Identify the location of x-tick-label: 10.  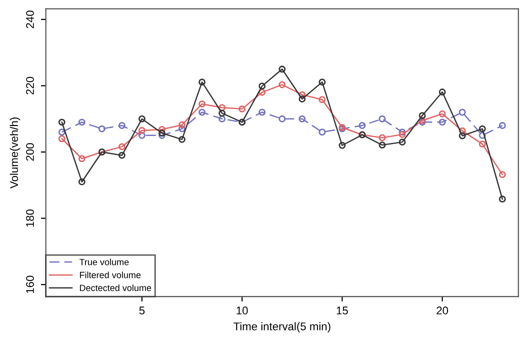
(242, 310).